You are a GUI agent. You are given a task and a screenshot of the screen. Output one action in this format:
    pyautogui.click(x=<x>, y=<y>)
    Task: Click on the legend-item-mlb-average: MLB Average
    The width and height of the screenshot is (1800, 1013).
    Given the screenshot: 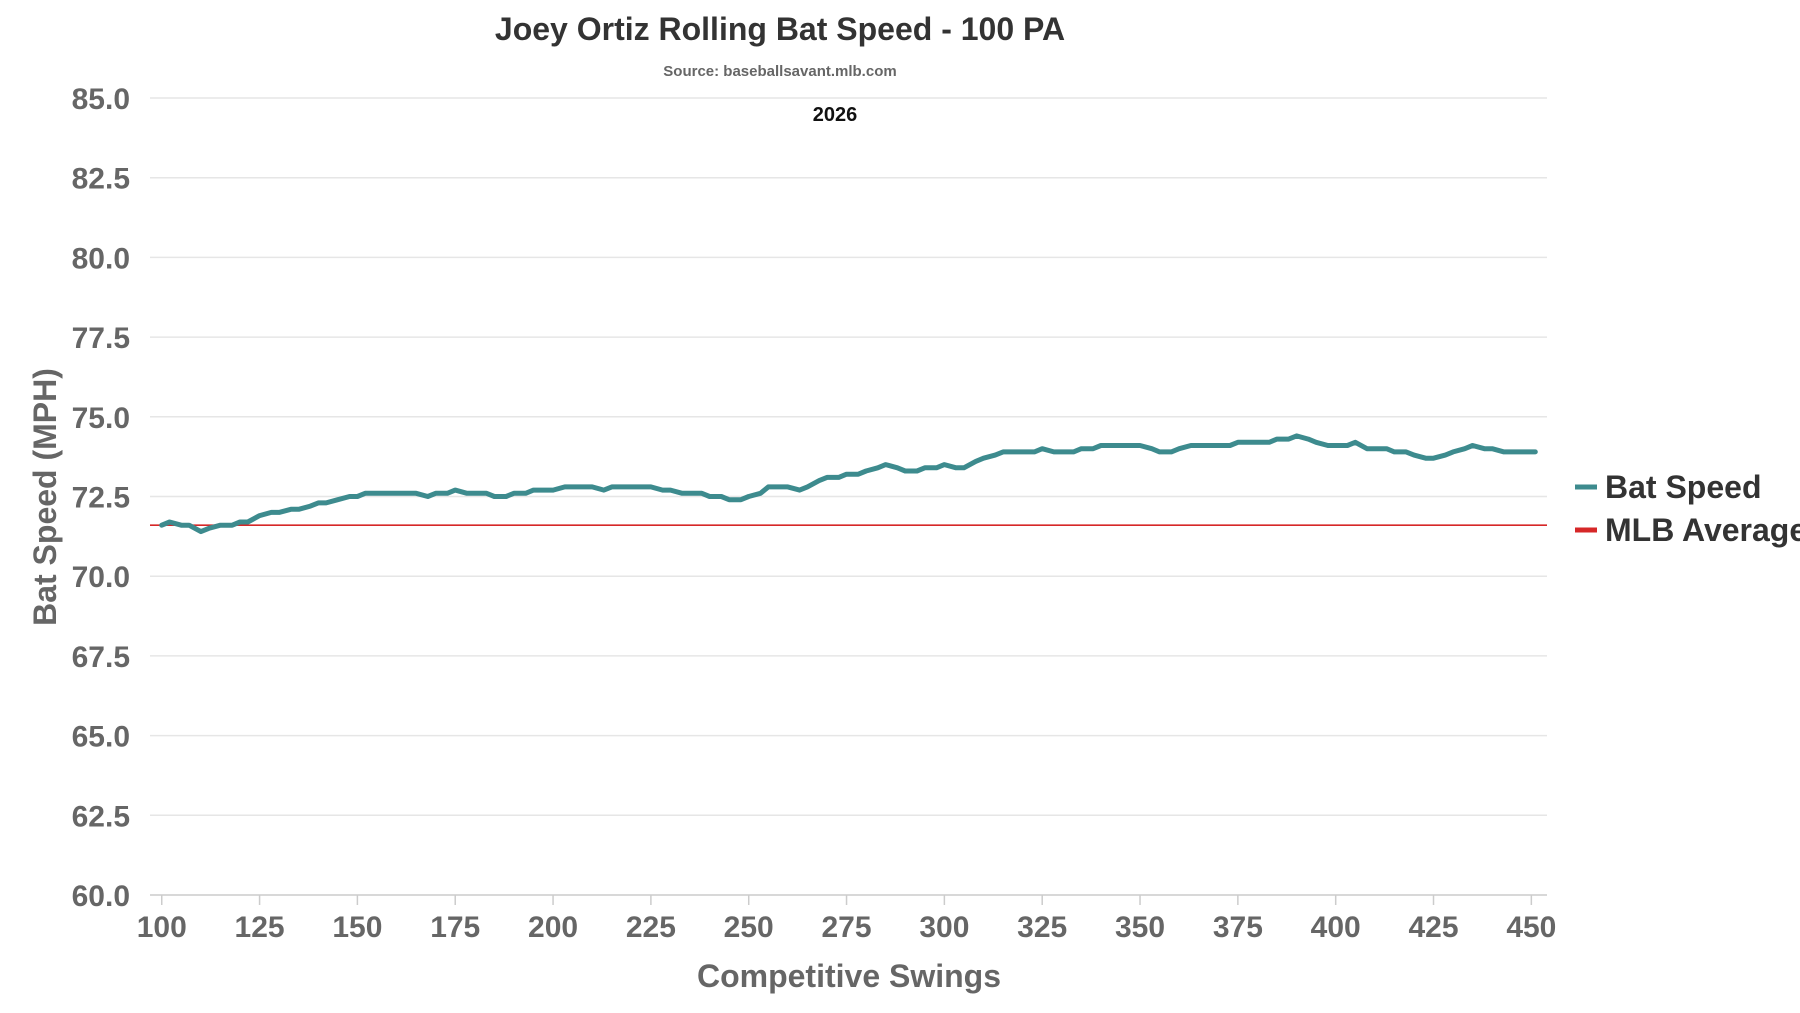 What is the action you would take?
    pyautogui.click(x=1687, y=530)
    